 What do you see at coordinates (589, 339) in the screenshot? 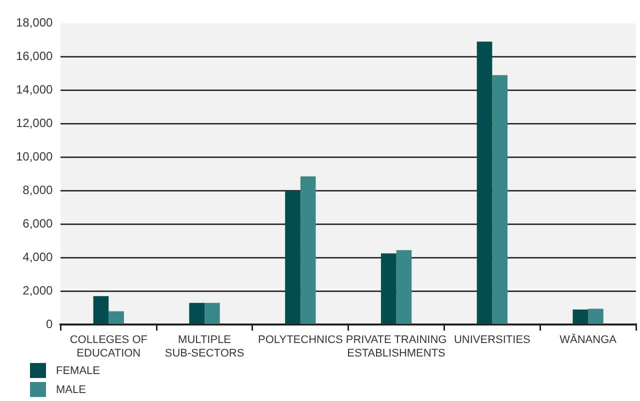
I see `x-tick-label: WĀNANGA` at bounding box center [589, 339].